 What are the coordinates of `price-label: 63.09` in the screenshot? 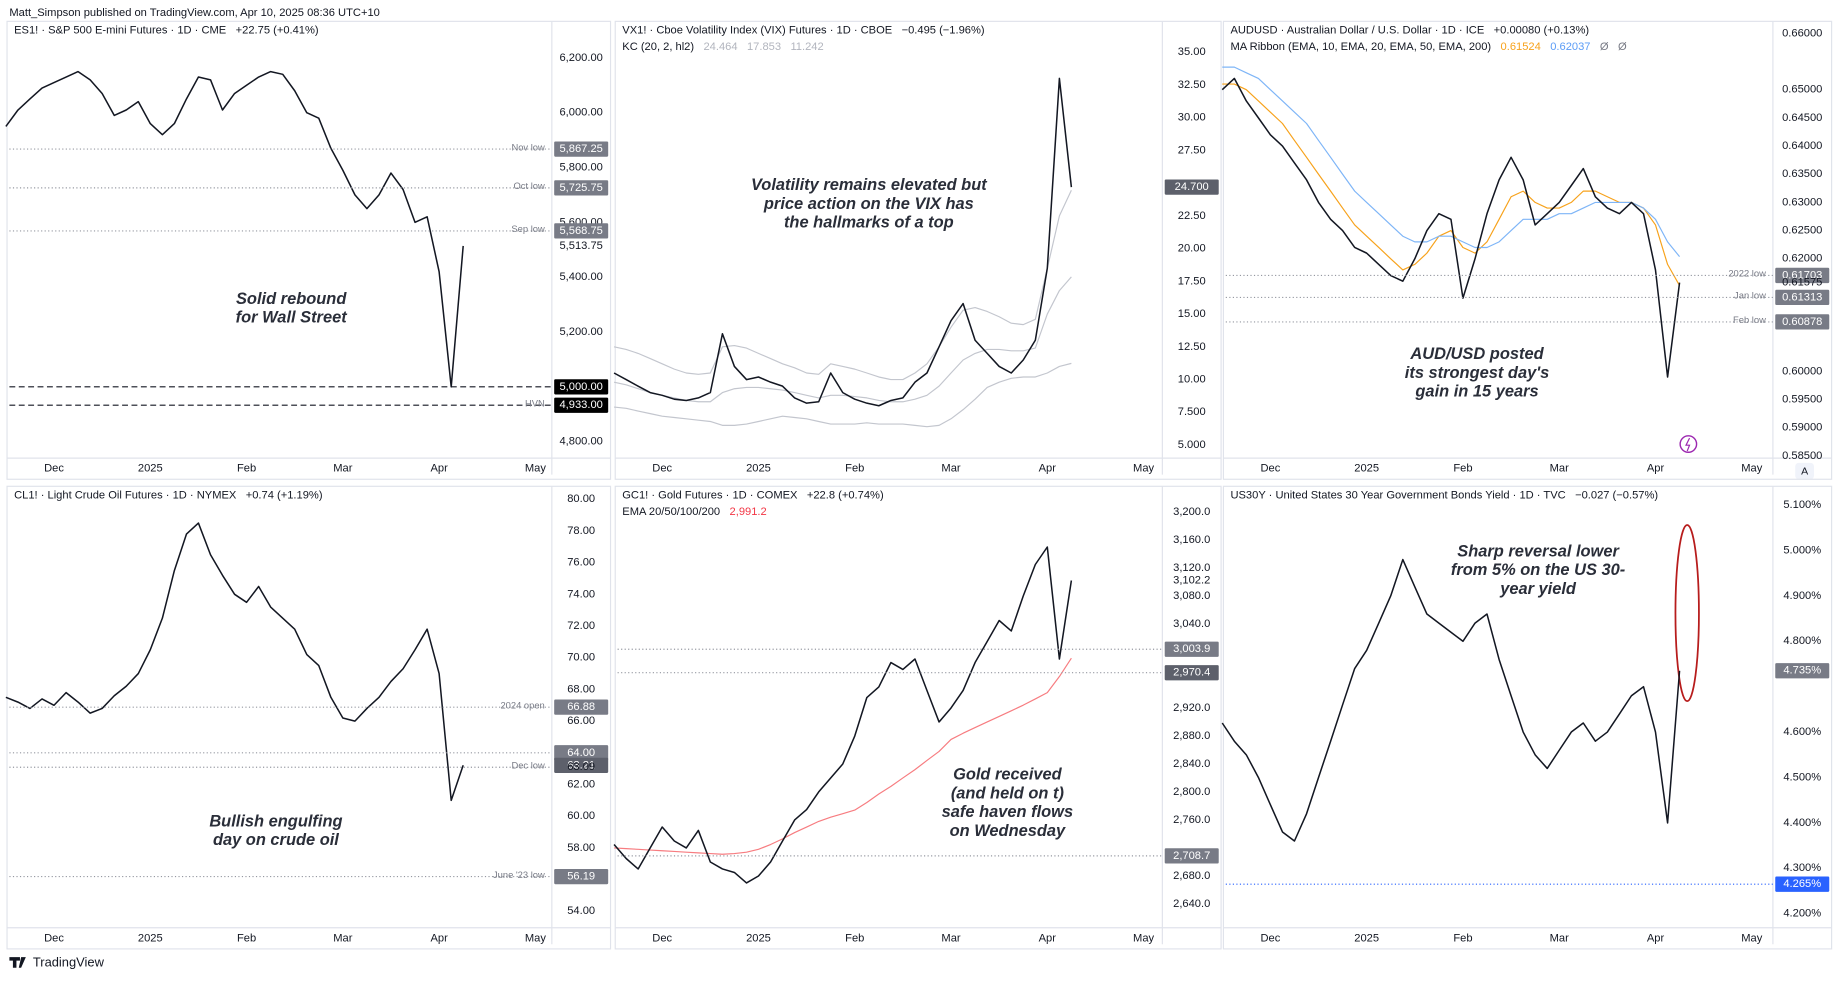 It's located at (581, 767).